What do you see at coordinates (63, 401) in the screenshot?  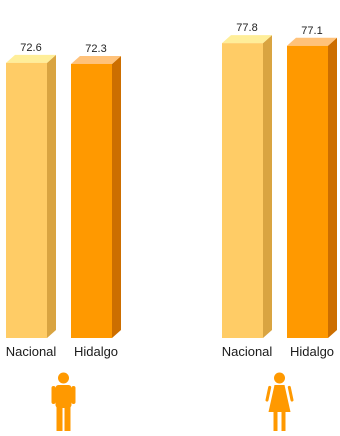 I see `male-person-icon` at bounding box center [63, 401].